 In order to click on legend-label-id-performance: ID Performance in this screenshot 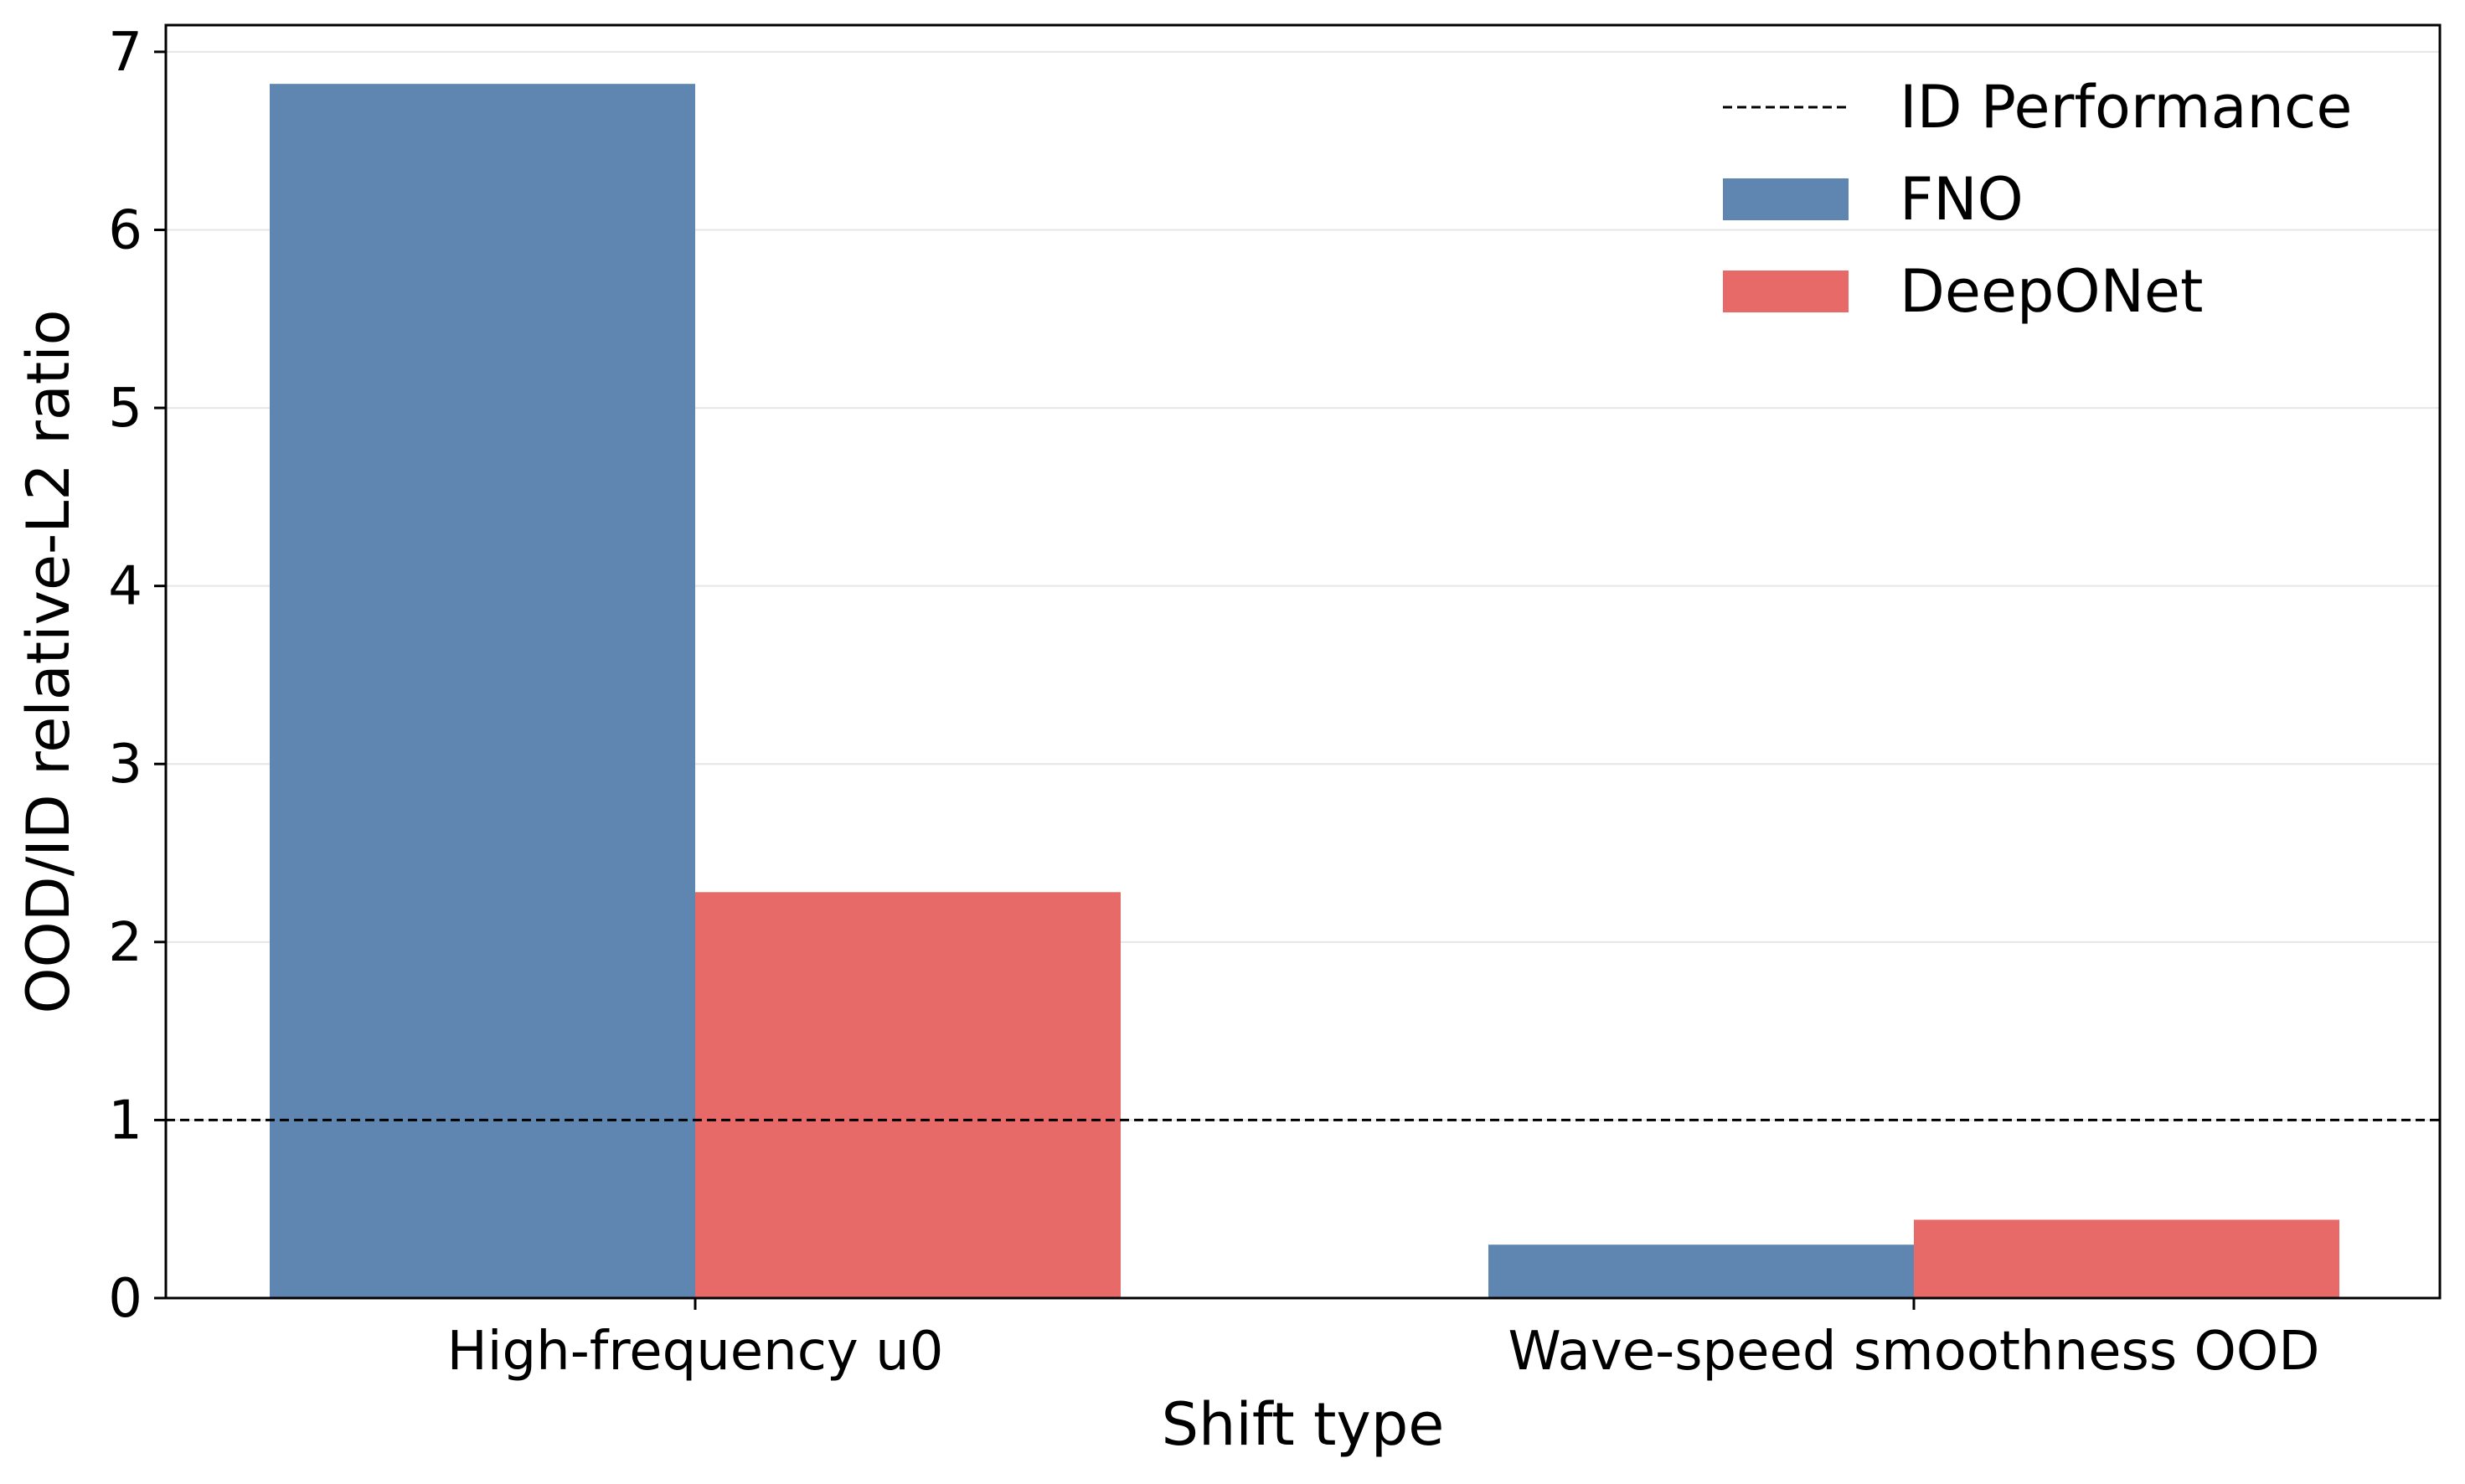, I will do `click(2126, 107)`.